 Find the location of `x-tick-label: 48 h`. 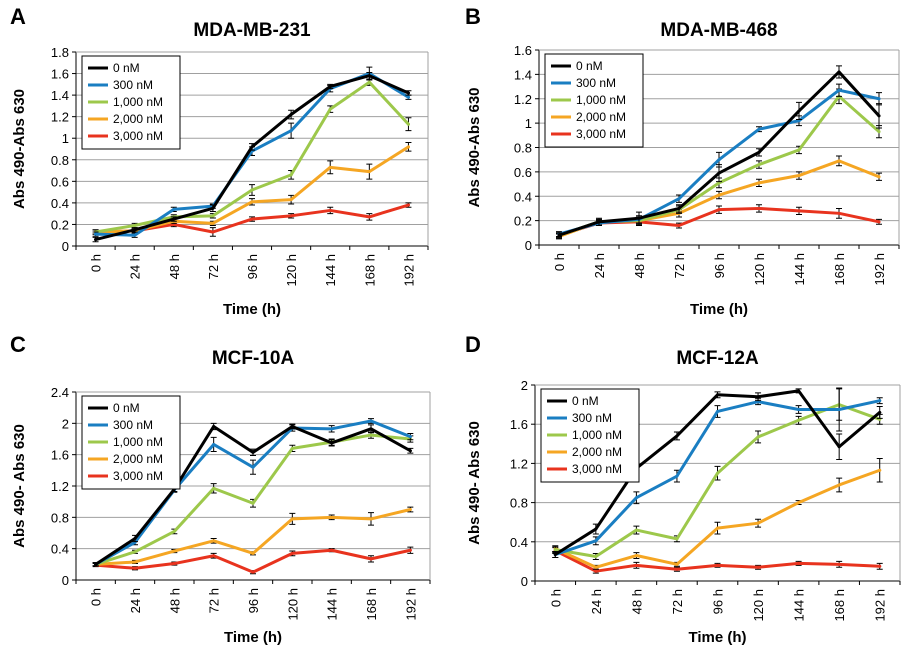

x-tick-label: 48 h is located at coordinates (636, 601).